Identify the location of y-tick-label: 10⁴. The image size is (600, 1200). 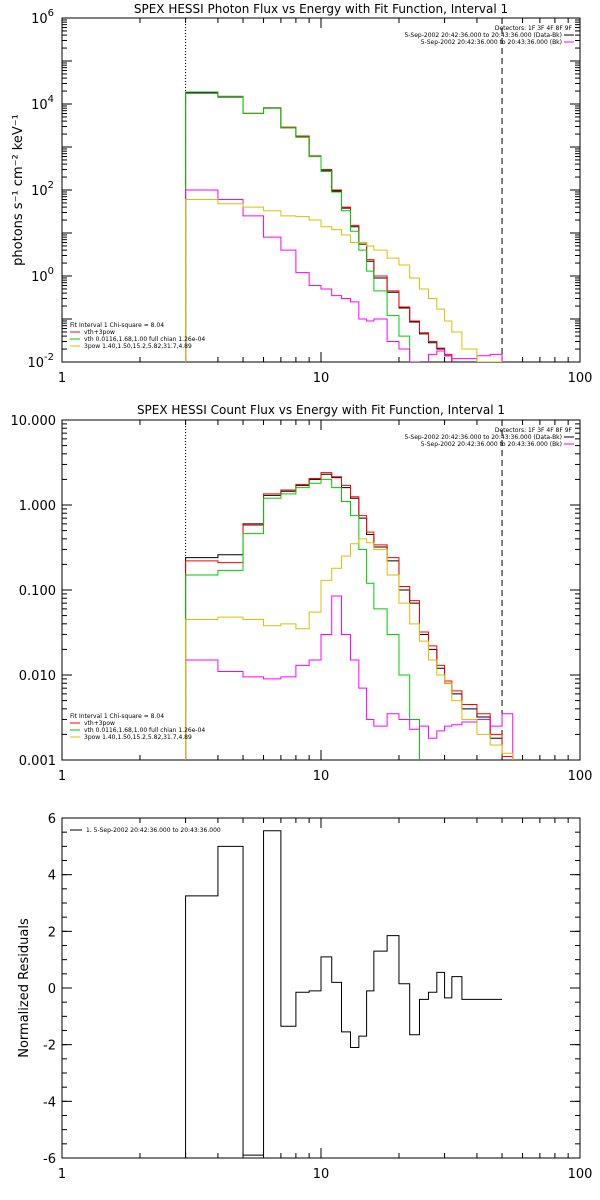
(42, 103).